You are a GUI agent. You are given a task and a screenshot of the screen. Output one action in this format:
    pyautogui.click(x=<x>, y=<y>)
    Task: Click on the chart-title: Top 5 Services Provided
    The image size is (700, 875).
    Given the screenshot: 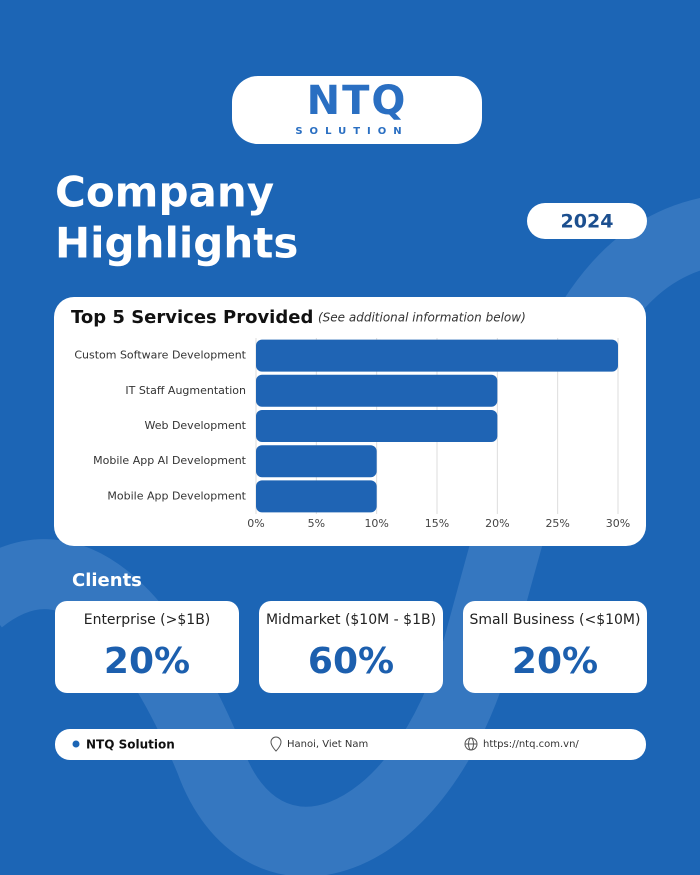 What is the action you would take?
    pyautogui.click(x=192, y=317)
    